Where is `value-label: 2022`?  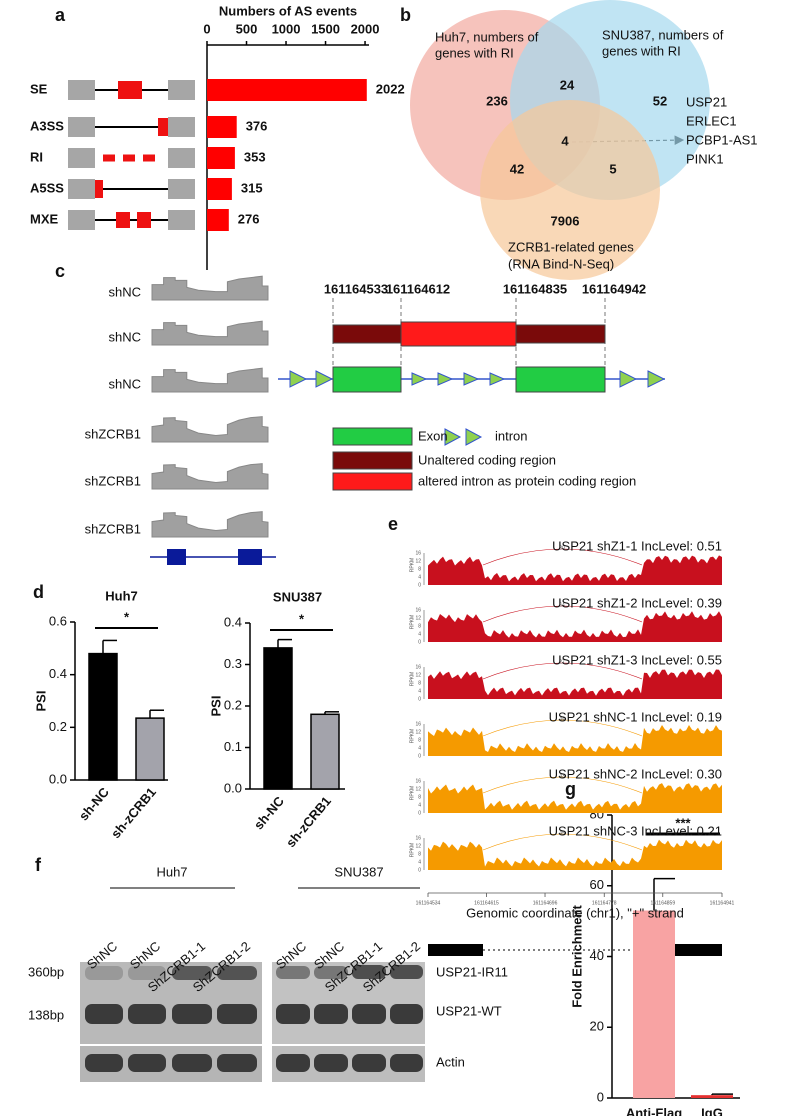
value-label: 2022 is located at coordinates (390, 88).